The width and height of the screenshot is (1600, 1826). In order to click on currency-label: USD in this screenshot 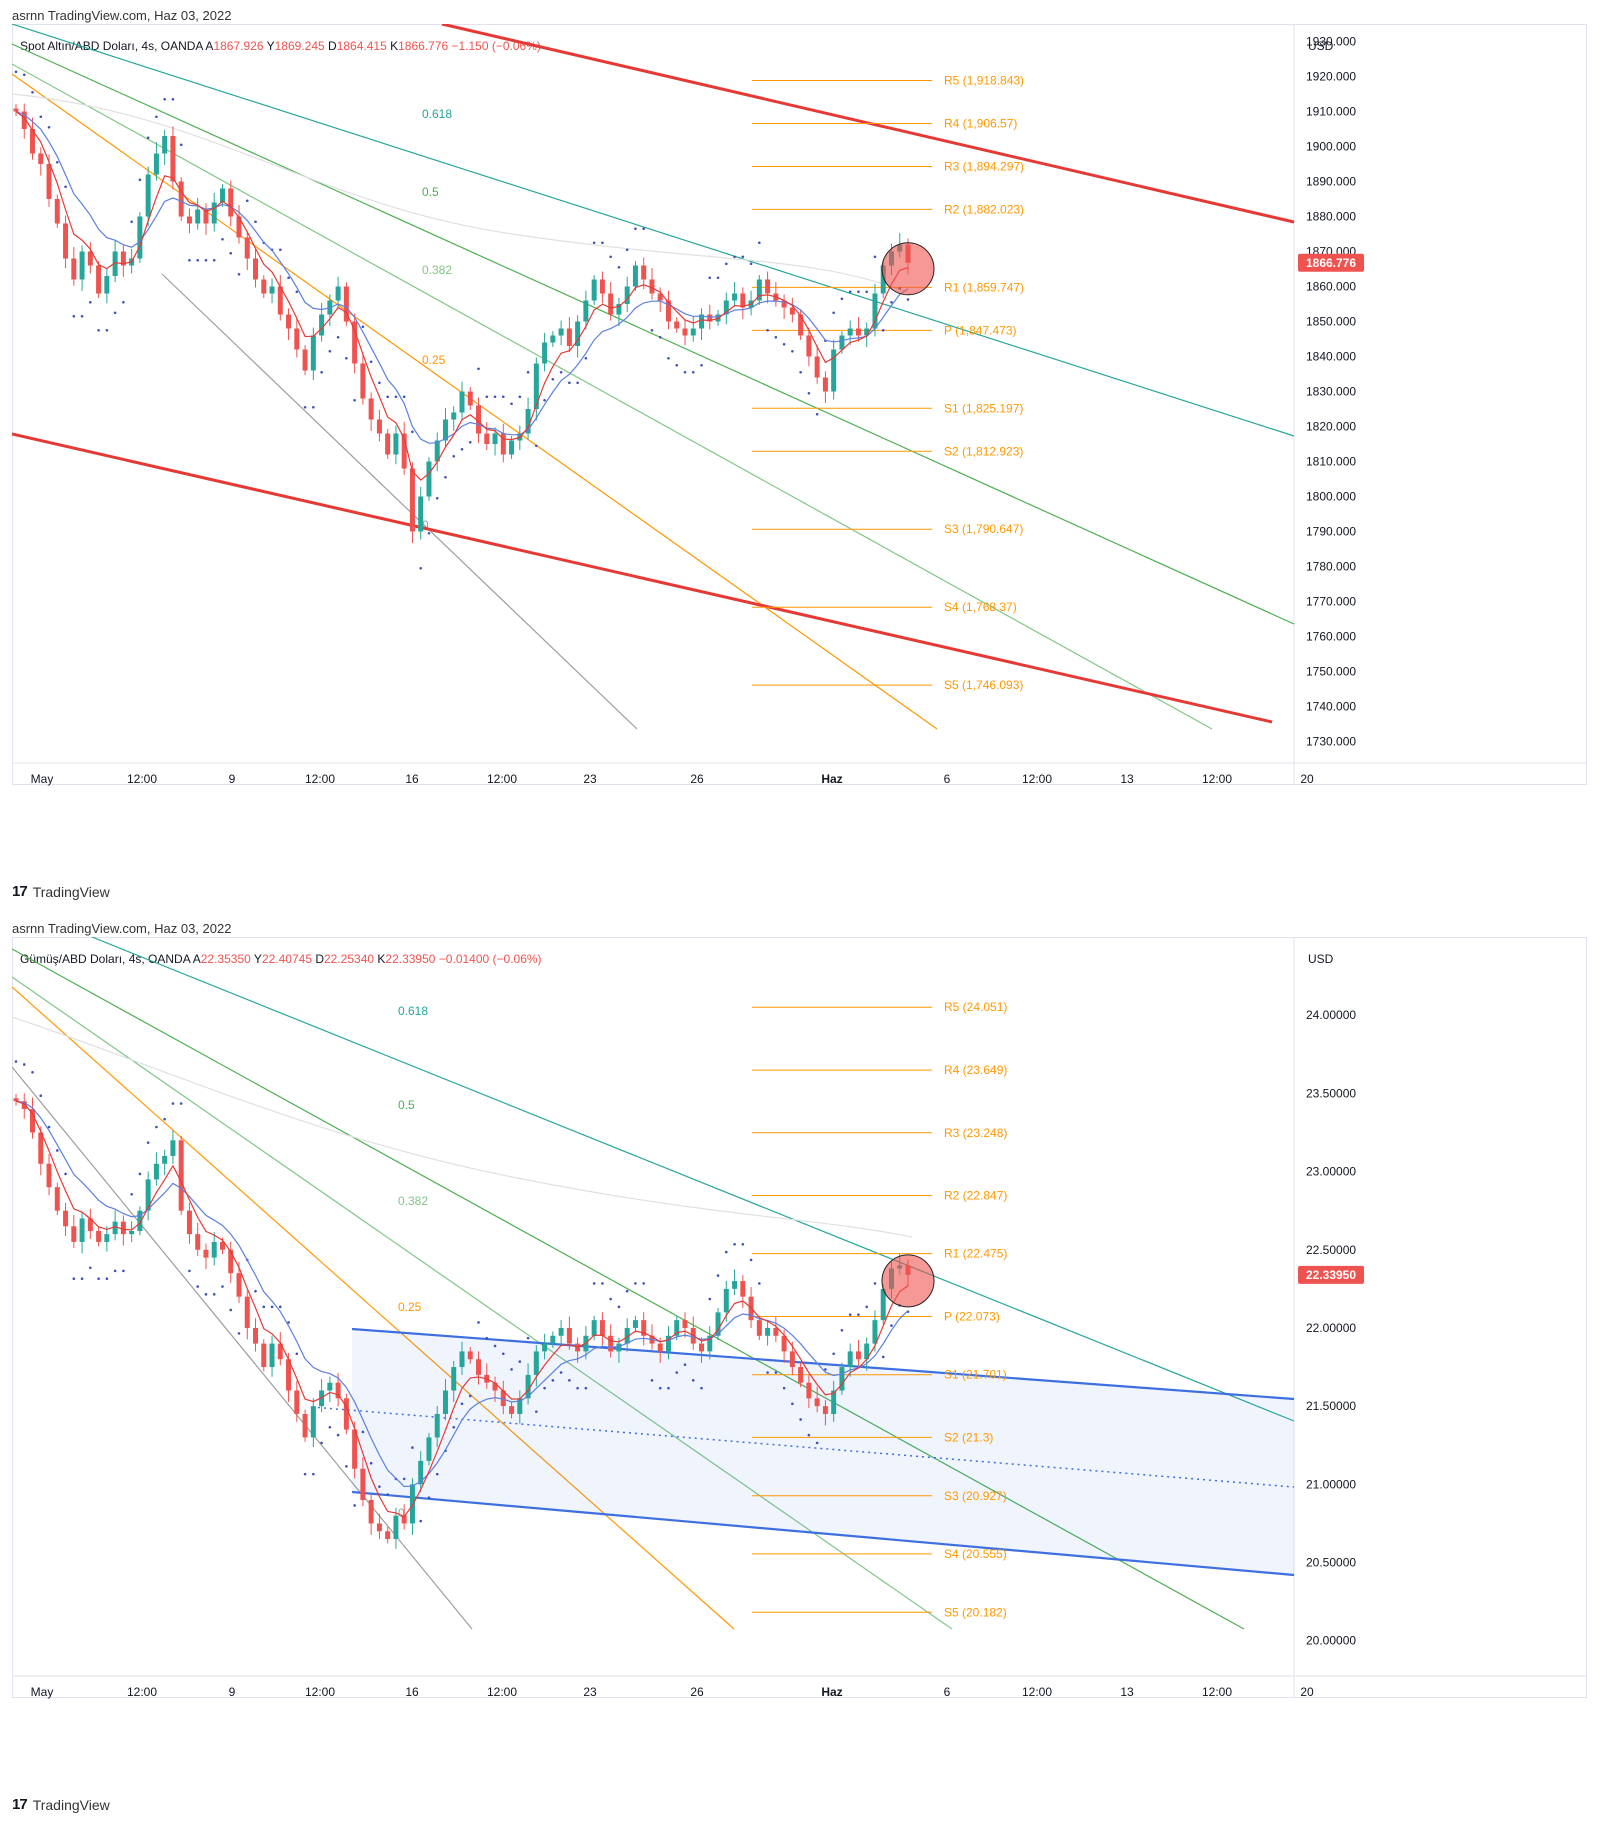, I will do `click(1321, 959)`.